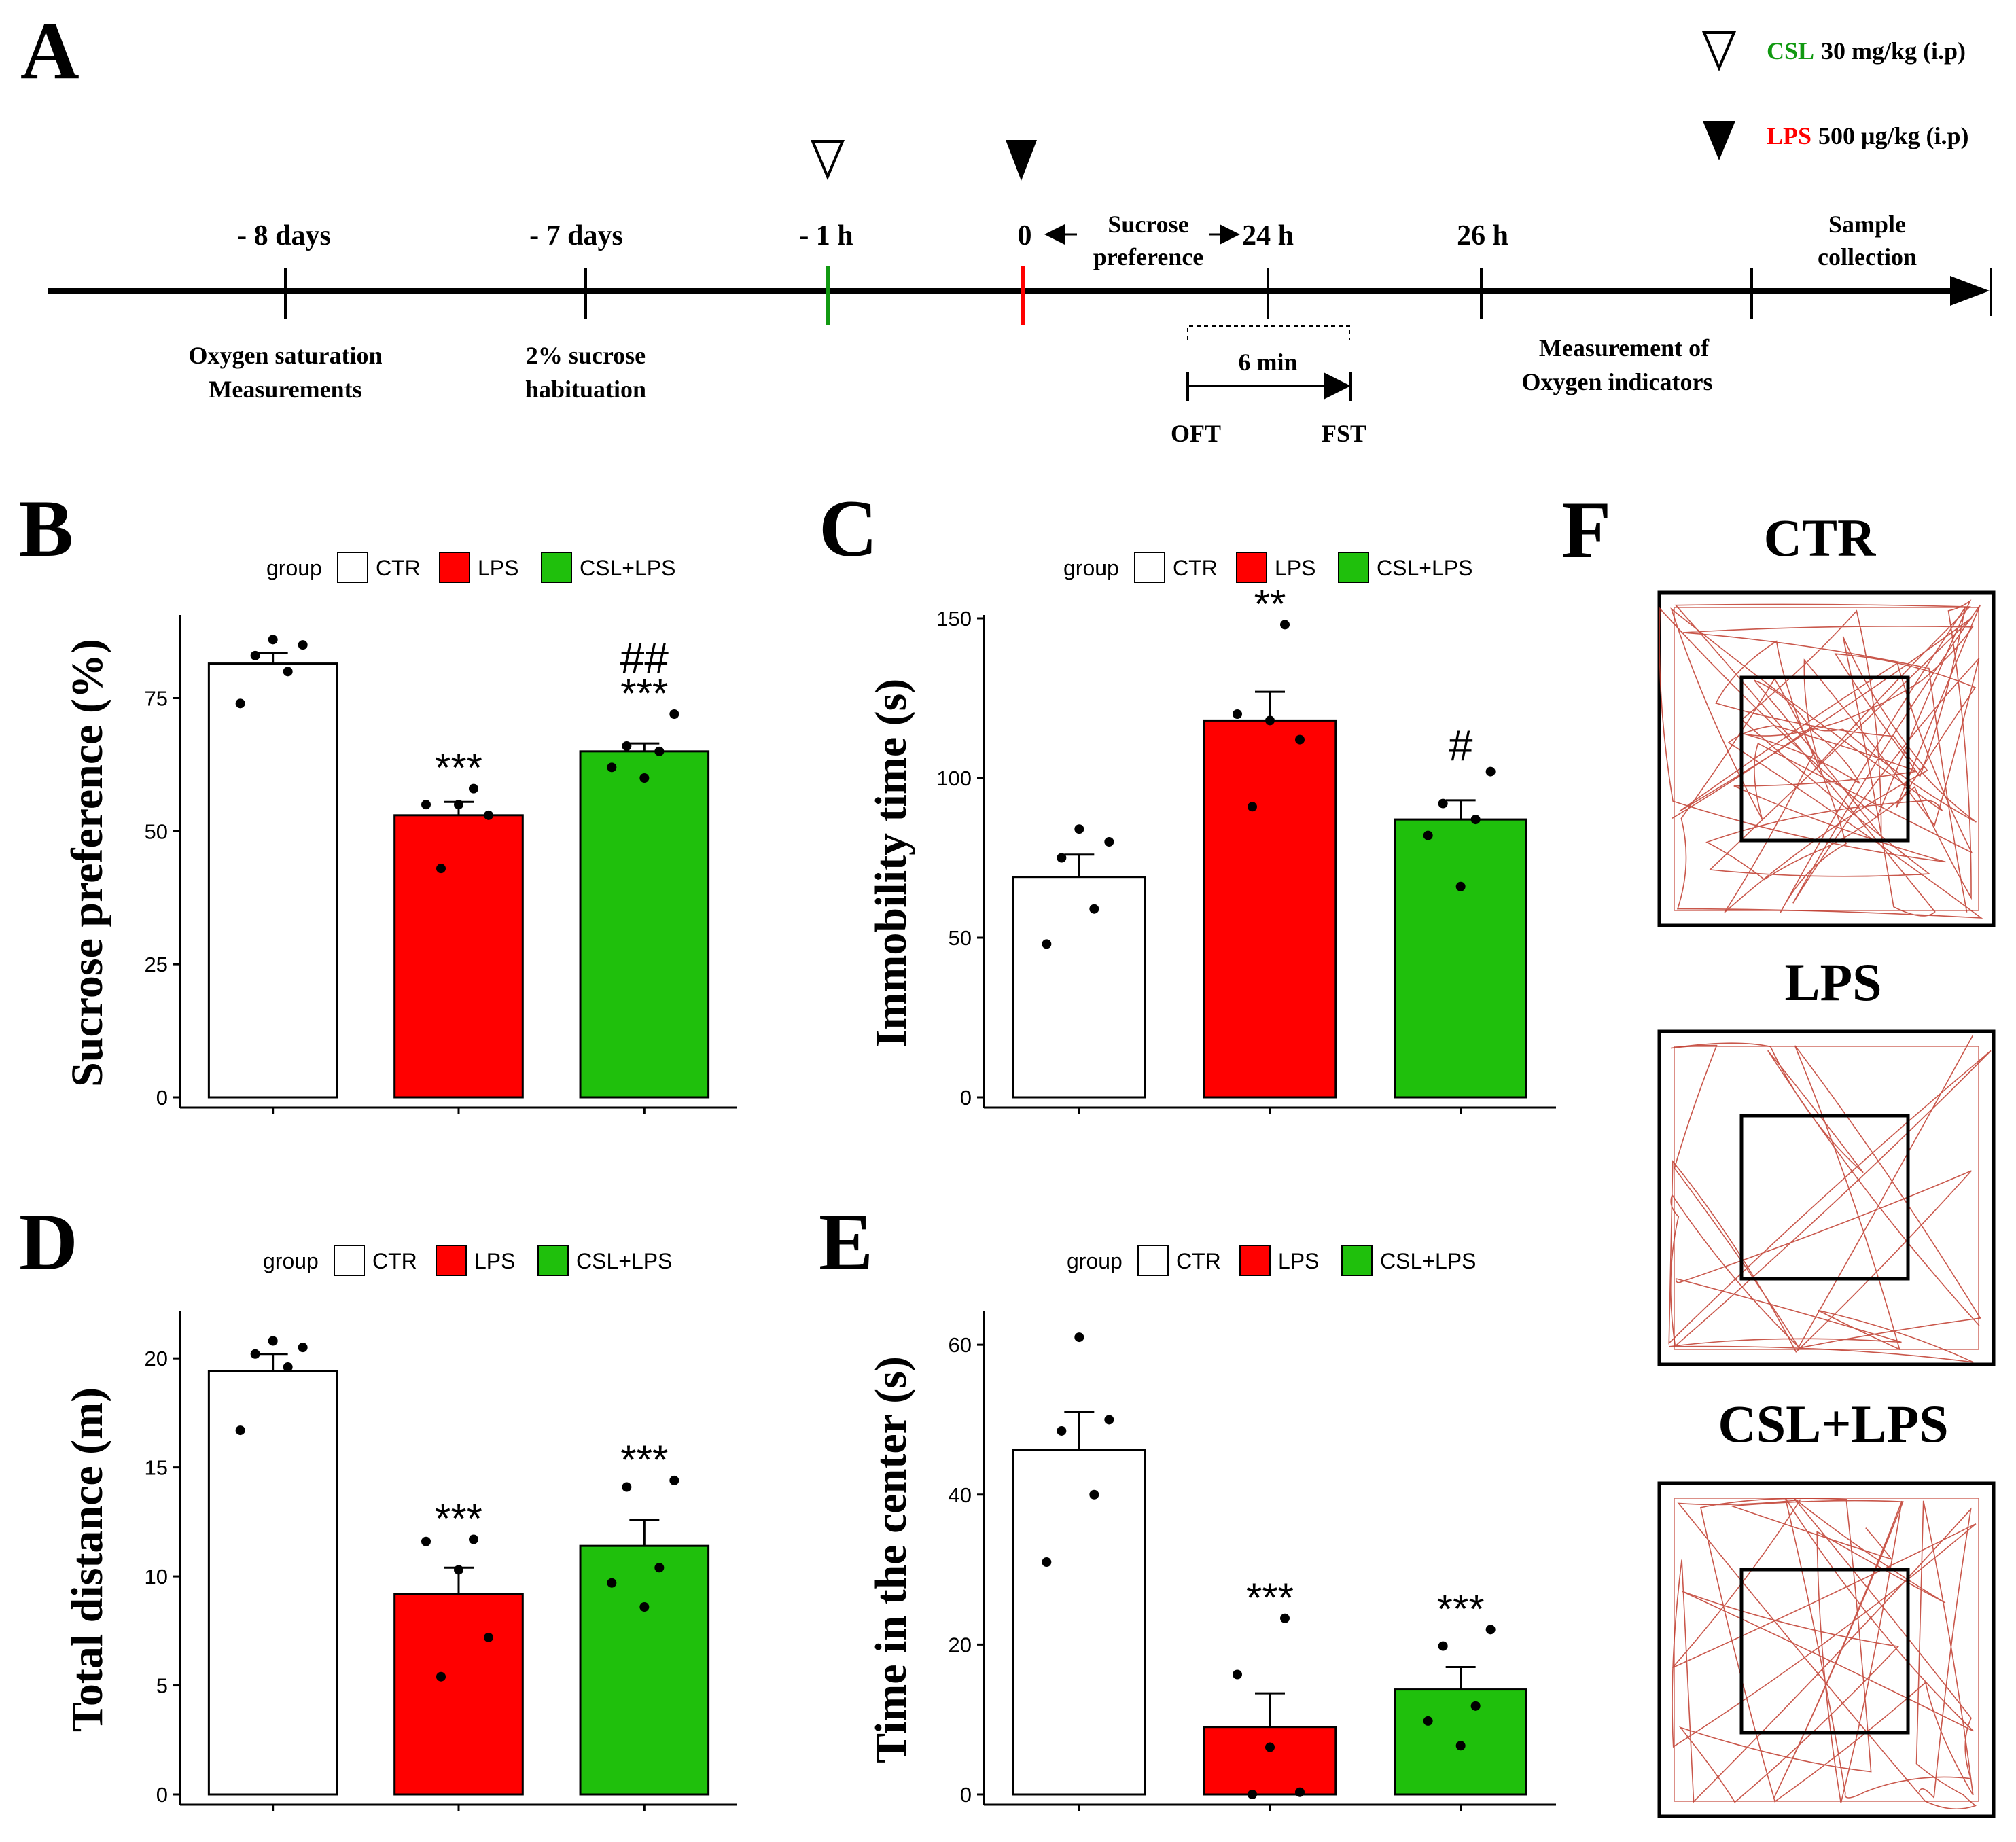 The image size is (2016, 1842). Describe the element at coordinates (960, 1495) in the screenshot. I see `y-tick-label: 40` at that location.